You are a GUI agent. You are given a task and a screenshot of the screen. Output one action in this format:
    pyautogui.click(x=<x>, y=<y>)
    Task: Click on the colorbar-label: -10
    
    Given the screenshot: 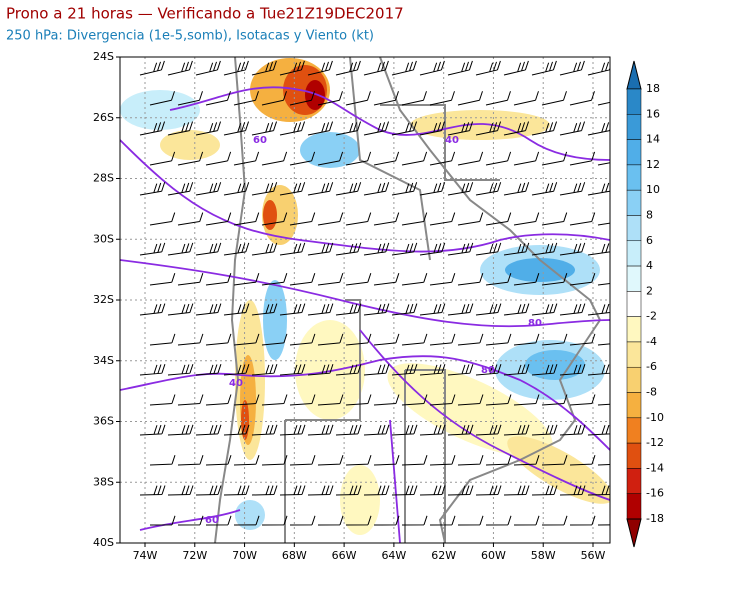 What is the action you would take?
    pyautogui.click(x=655, y=417)
    